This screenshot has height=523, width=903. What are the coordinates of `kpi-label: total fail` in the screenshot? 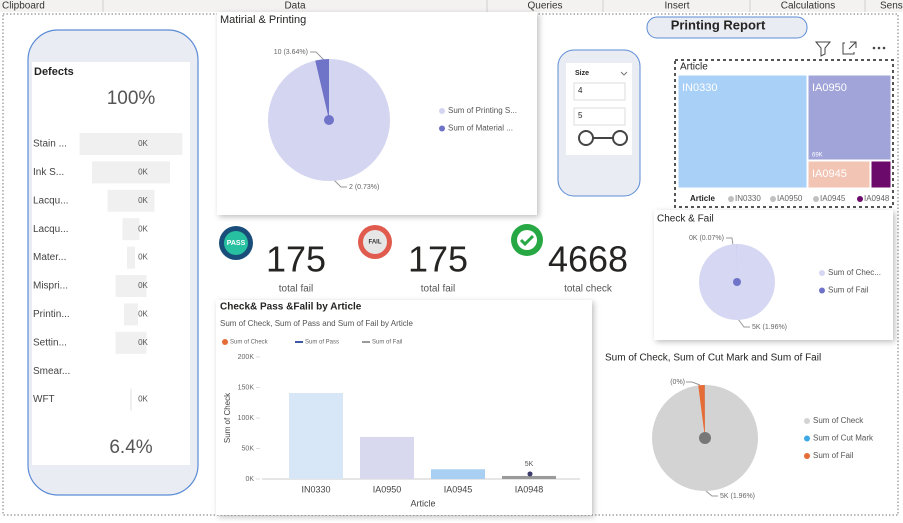 It's located at (438, 289).